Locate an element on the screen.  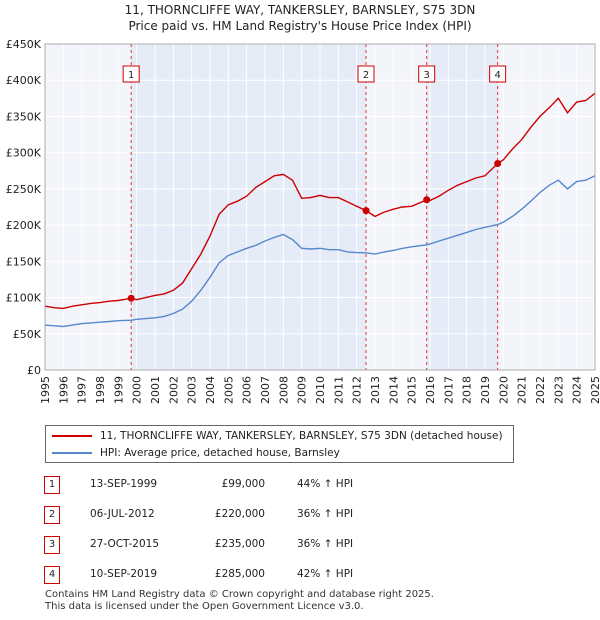
y-tick-label: £350K is located at coordinates (24, 116).